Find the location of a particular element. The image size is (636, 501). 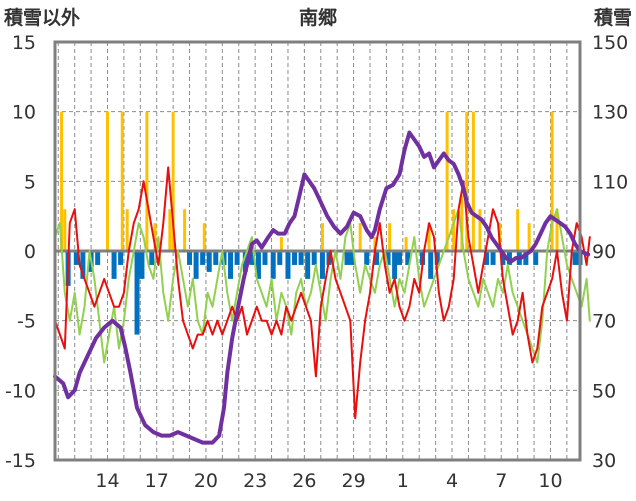

y-right-tick-label: 130 is located at coordinates (610, 113).